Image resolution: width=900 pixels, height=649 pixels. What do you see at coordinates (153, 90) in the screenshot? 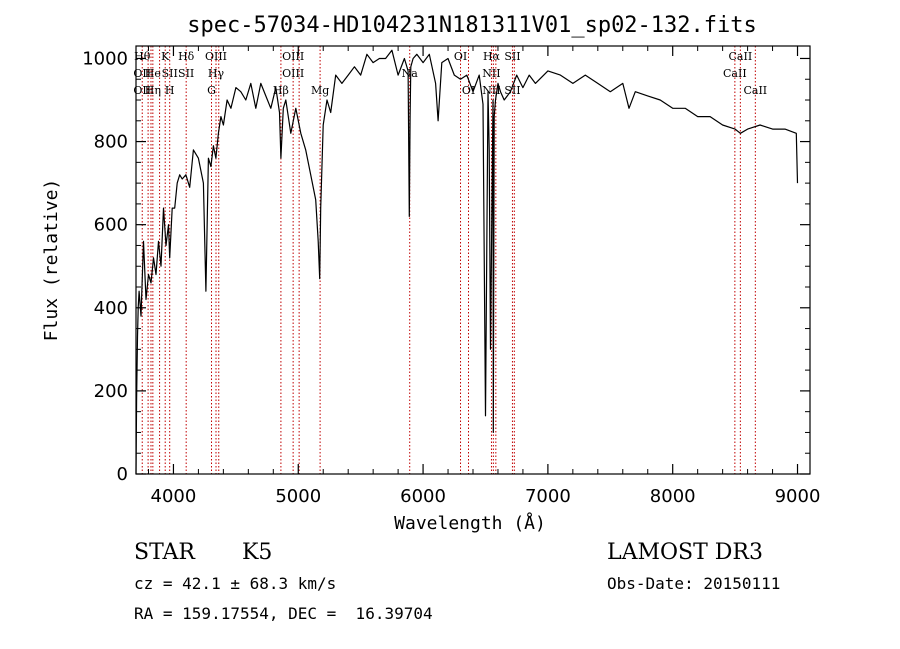
I see `marker-label: Hη` at bounding box center [153, 90].